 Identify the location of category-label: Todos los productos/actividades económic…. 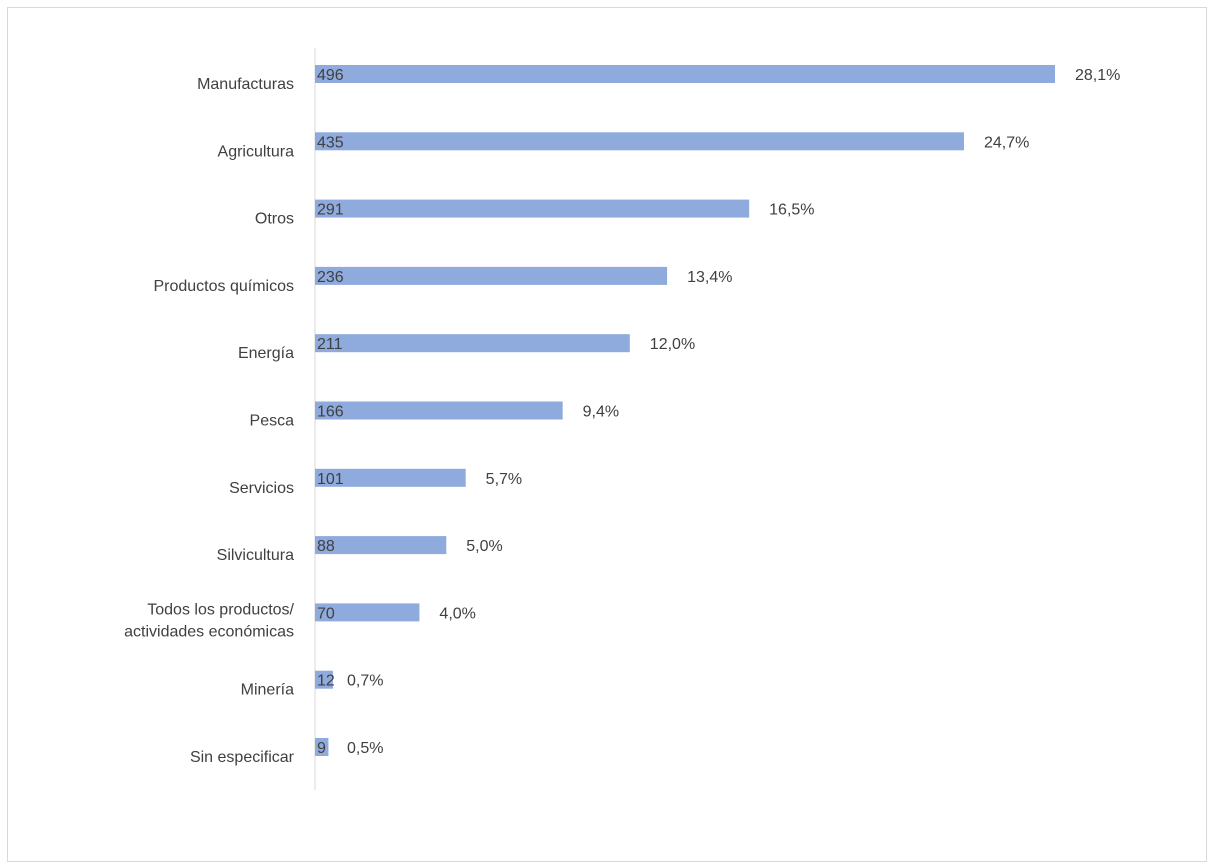
(209, 620).